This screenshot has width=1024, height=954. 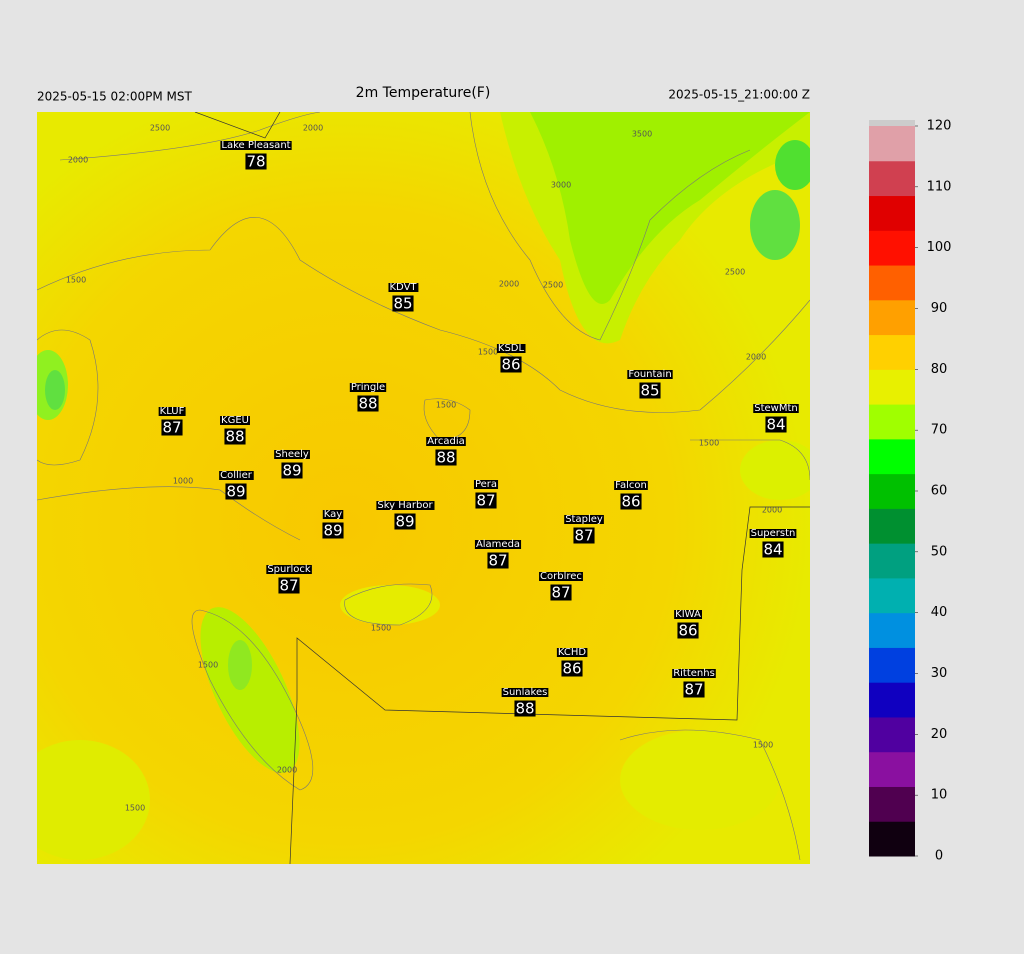 What do you see at coordinates (939, 369) in the screenshot?
I see `colorbar-tick-label: 80` at bounding box center [939, 369].